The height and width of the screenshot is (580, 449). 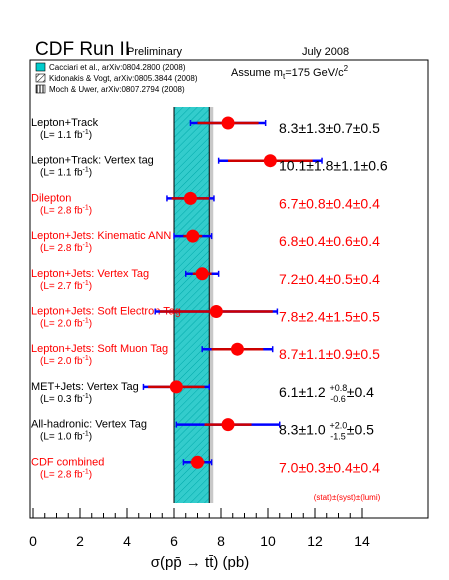 What do you see at coordinates (329, 467) in the screenshot?
I see `measurement-result: 7.0±0.3±0.4±0.4` at bounding box center [329, 467].